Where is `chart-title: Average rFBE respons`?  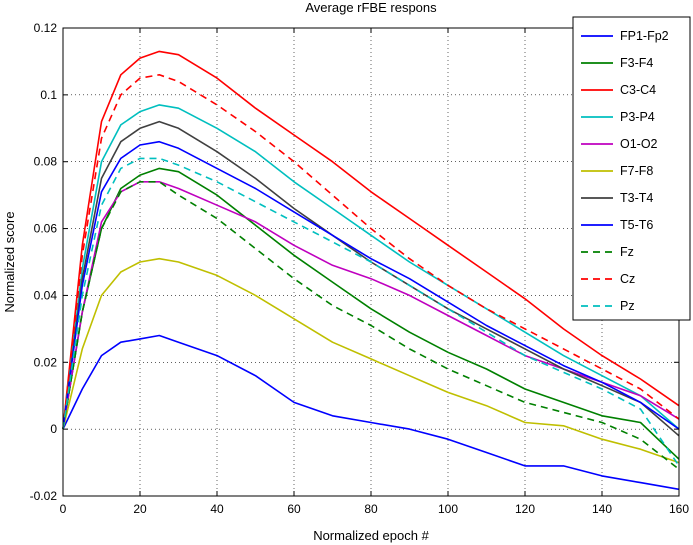
chart-title: Average rFBE respons is located at coordinates (371, 7).